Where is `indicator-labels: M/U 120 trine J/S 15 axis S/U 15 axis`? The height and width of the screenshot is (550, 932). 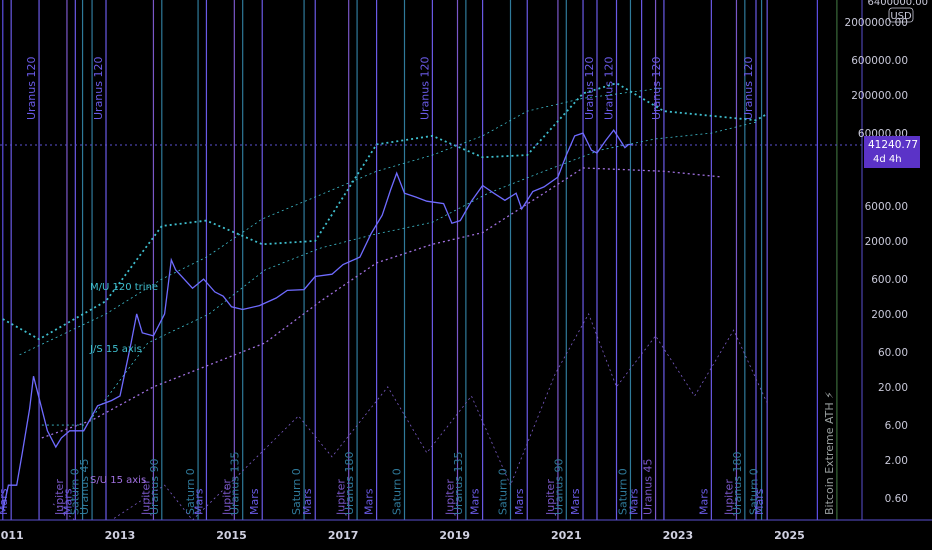 indicator-labels: M/U 120 trine J/S 15 axis S/U 15 axis is located at coordinates (123, 384).